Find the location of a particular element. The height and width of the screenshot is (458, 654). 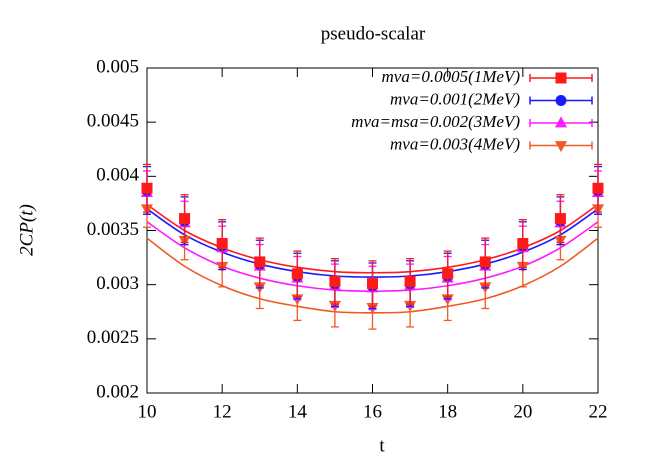

x-tick-label: 12 is located at coordinates (222, 411).